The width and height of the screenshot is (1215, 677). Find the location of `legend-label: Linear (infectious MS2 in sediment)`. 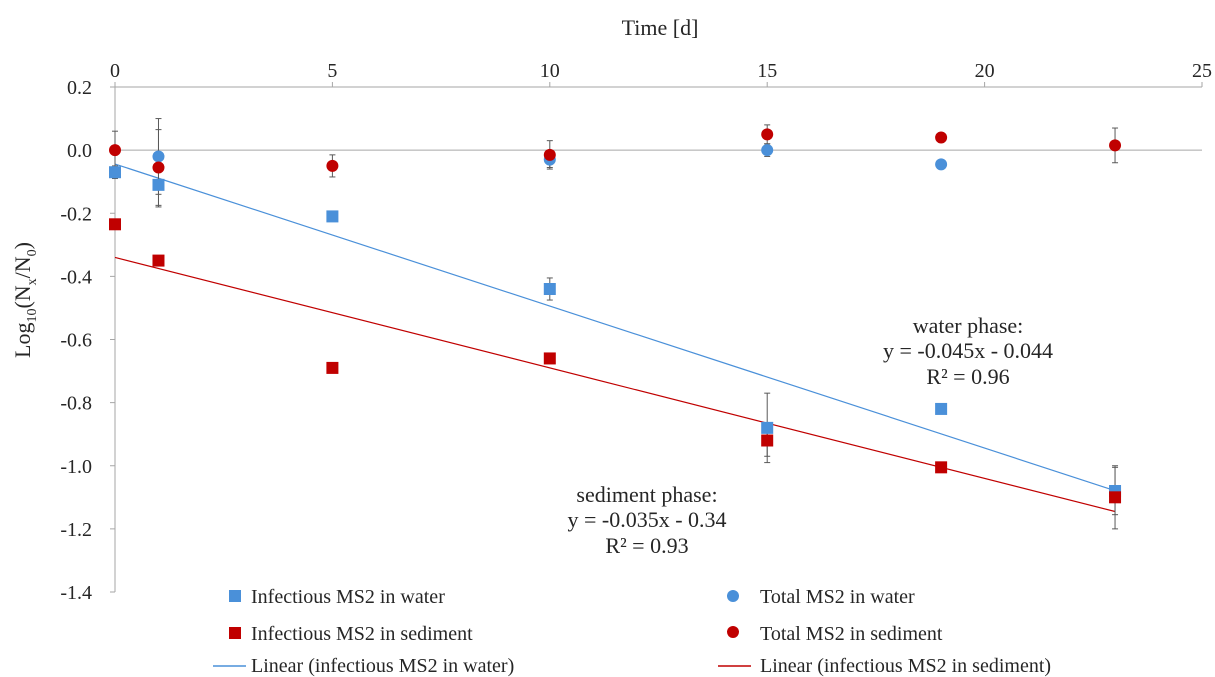

legend-label: Linear (infectious MS2 in sediment) is located at coordinates (905, 666).